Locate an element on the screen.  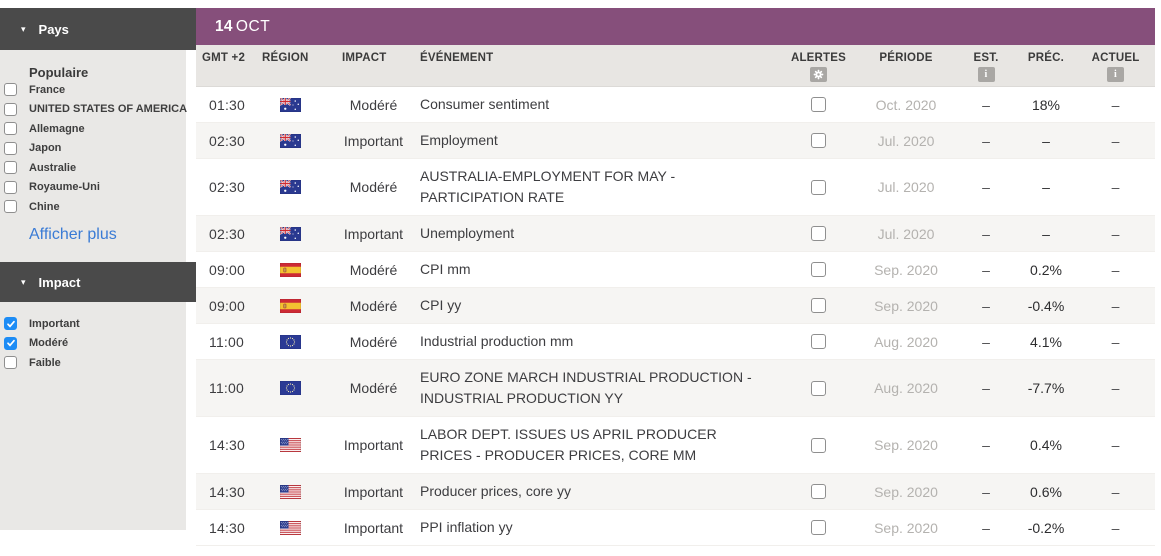
filter-label: France is located at coordinates (47, 89).